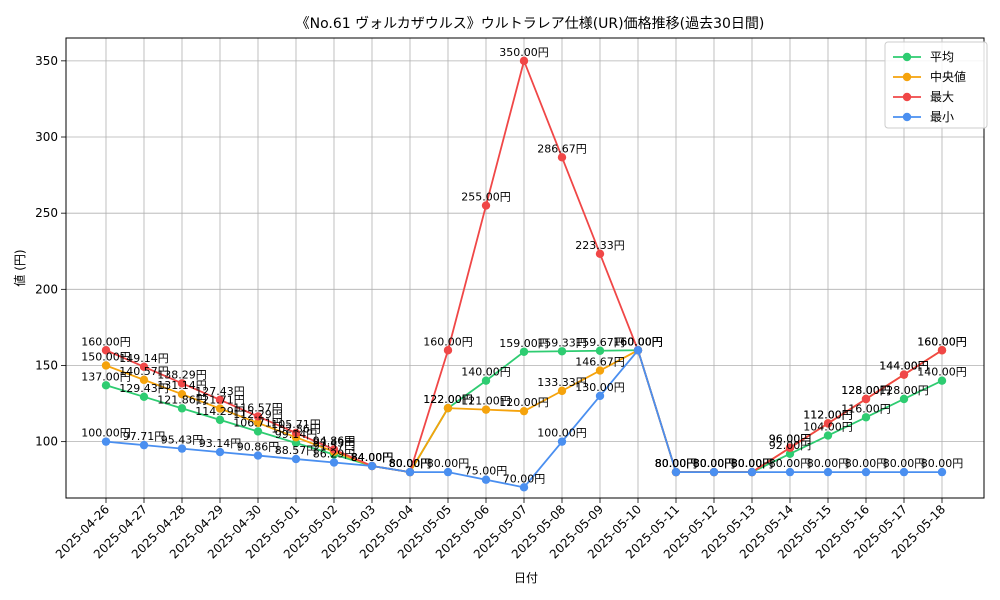 This screenshot has height=600, width=1000. I want to click on legend-item: 平均, so click(923, 57).